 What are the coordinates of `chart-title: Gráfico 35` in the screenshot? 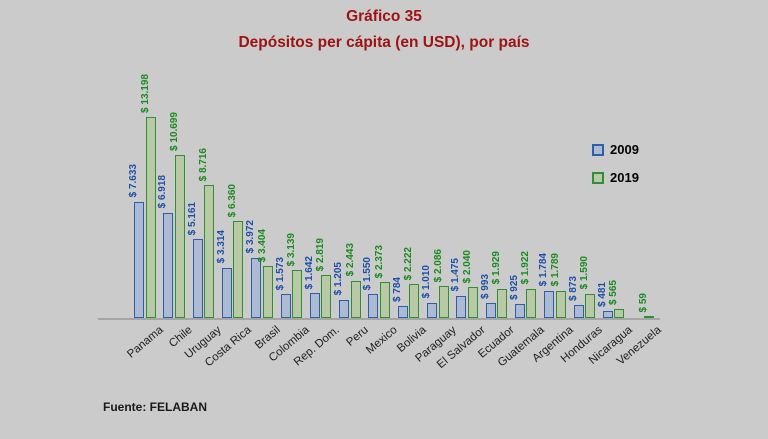 It's located at (384, 16).